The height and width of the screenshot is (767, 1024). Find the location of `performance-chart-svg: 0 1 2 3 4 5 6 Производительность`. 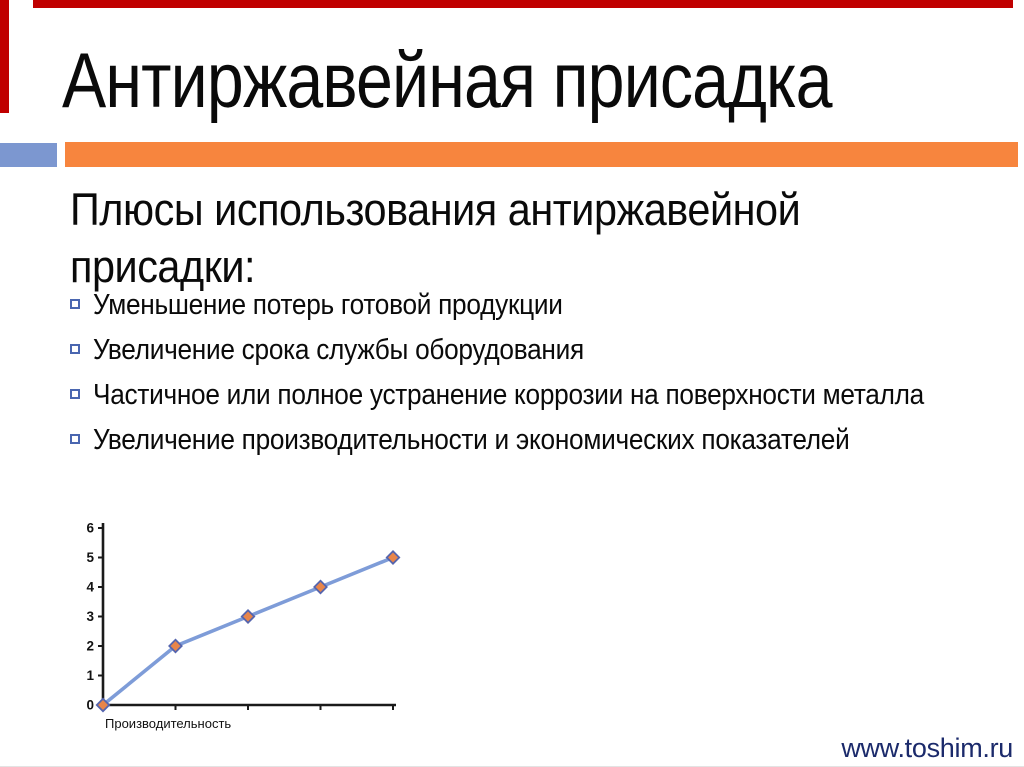

performance-chart-svg: 0 1 2 3 4 5 6 Производительность is located at coordinates (243, 626).